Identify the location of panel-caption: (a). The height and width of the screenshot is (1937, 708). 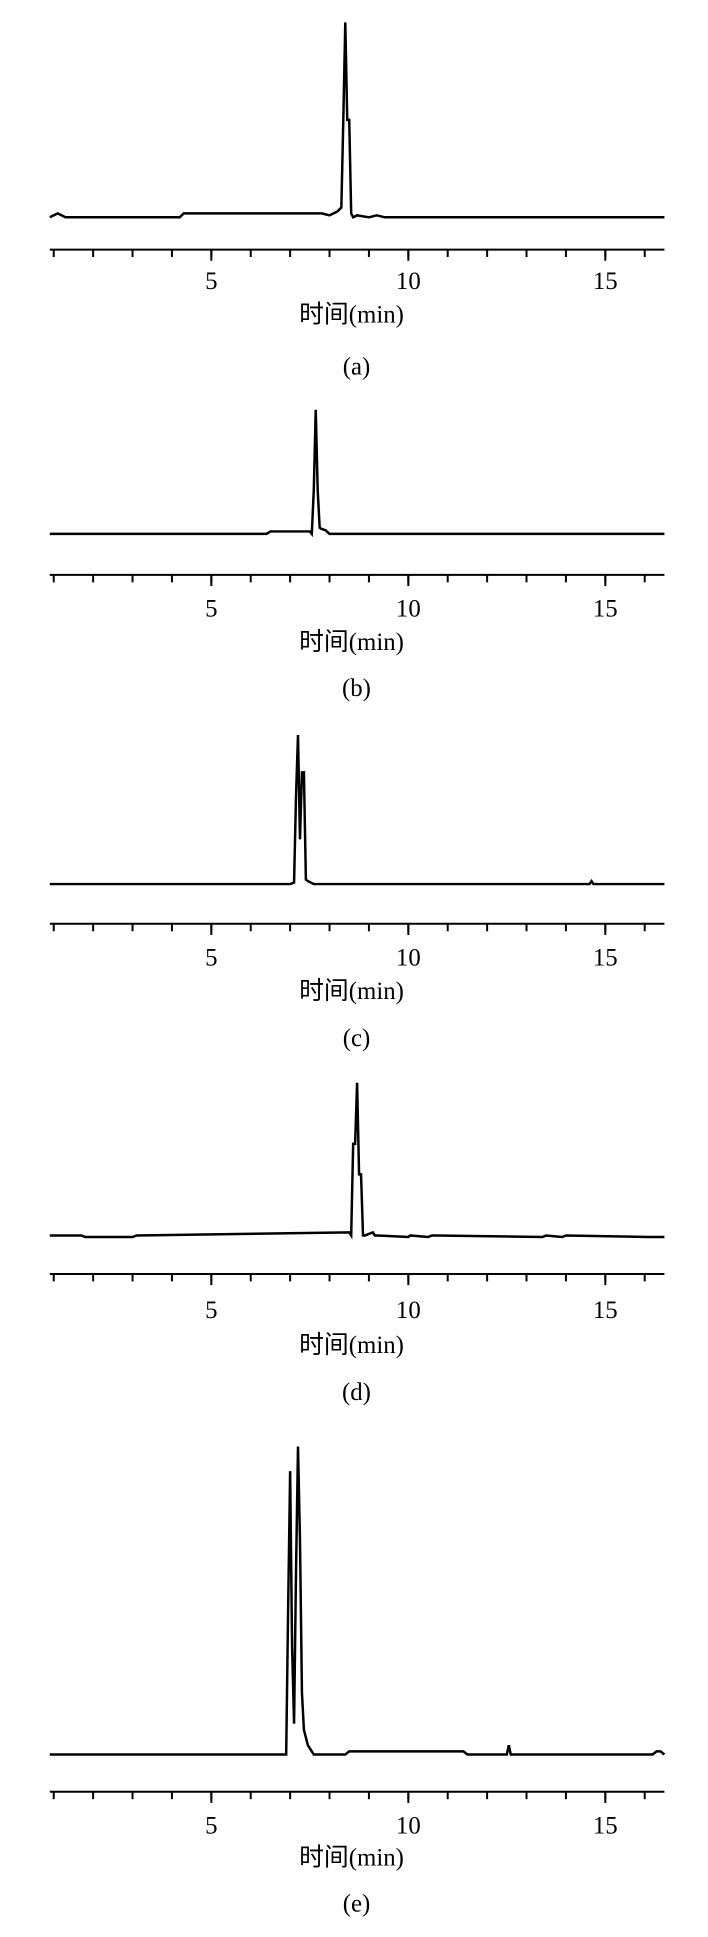
(357, 366).